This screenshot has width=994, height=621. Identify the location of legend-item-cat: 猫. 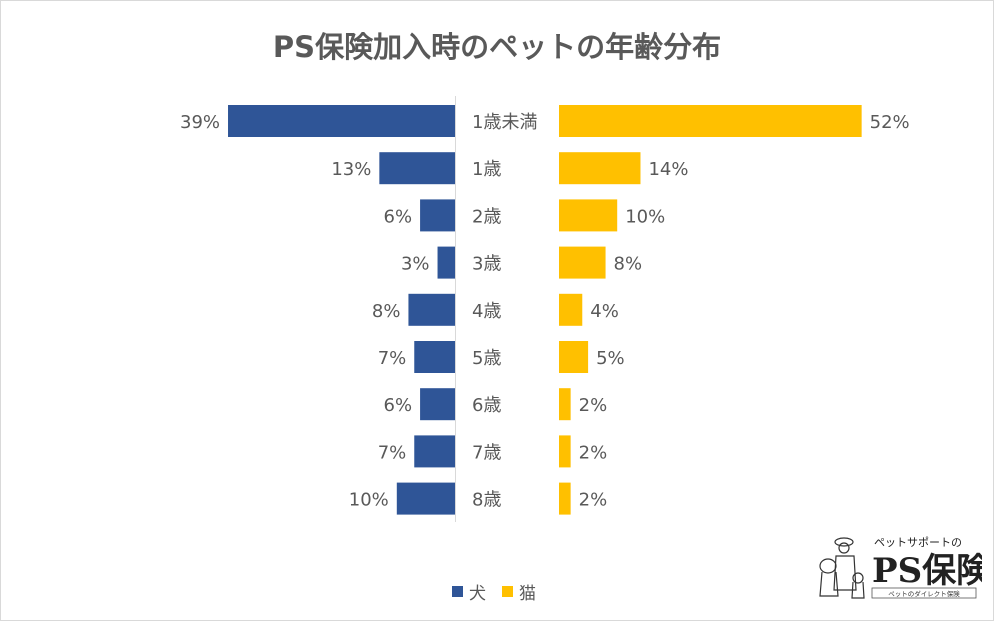
(519, 591).